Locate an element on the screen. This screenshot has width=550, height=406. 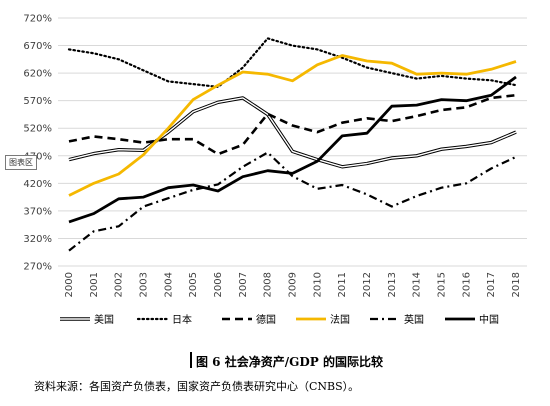
y-tick-label: 720% is located at coordinates (37, 19).